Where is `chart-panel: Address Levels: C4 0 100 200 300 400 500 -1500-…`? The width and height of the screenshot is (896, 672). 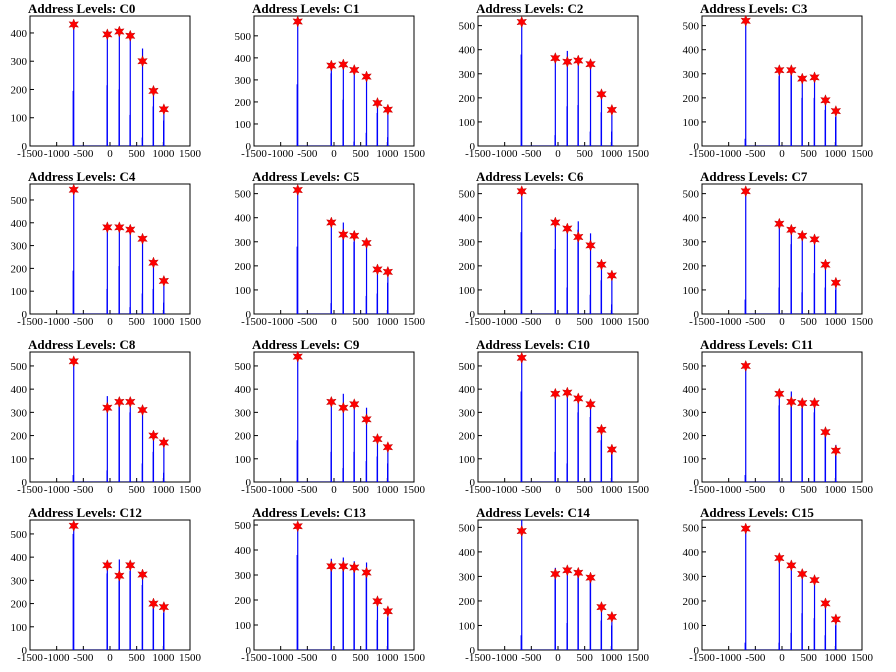
chart-panel: Address Levels: C4 0 100 200 300 400 500 -1500-… is located at coordinates (112, 252).